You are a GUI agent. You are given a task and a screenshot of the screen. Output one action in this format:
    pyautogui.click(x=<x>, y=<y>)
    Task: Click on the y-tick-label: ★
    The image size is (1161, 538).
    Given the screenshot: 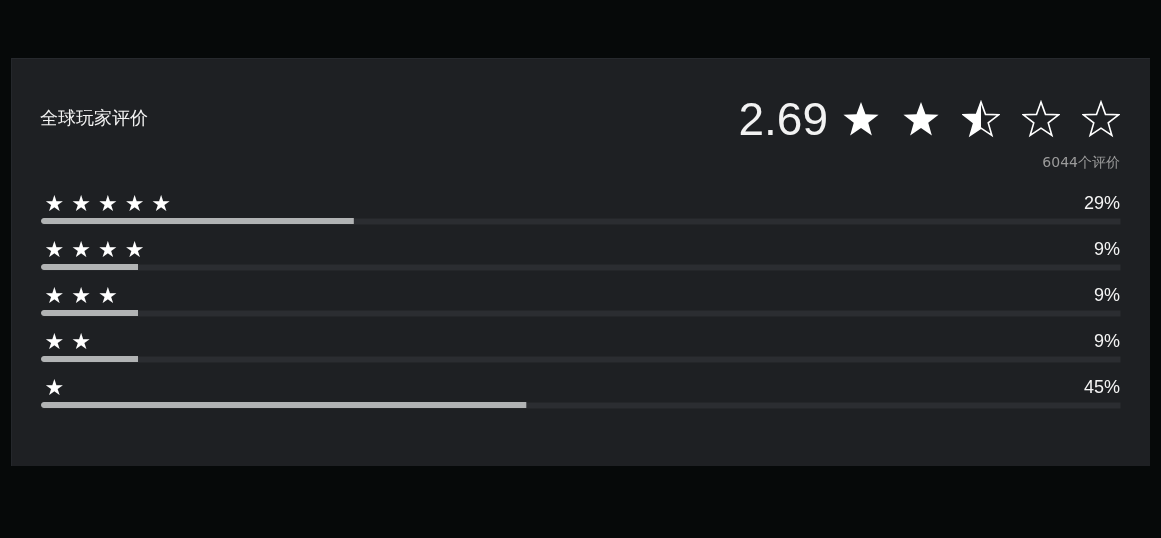 What is the action you would take?
    pyautogui.click(x=54, y=387)
    